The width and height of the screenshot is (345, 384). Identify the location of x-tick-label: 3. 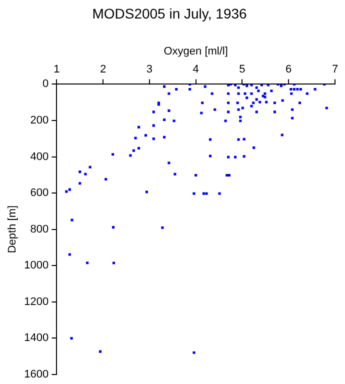
(149, 70).